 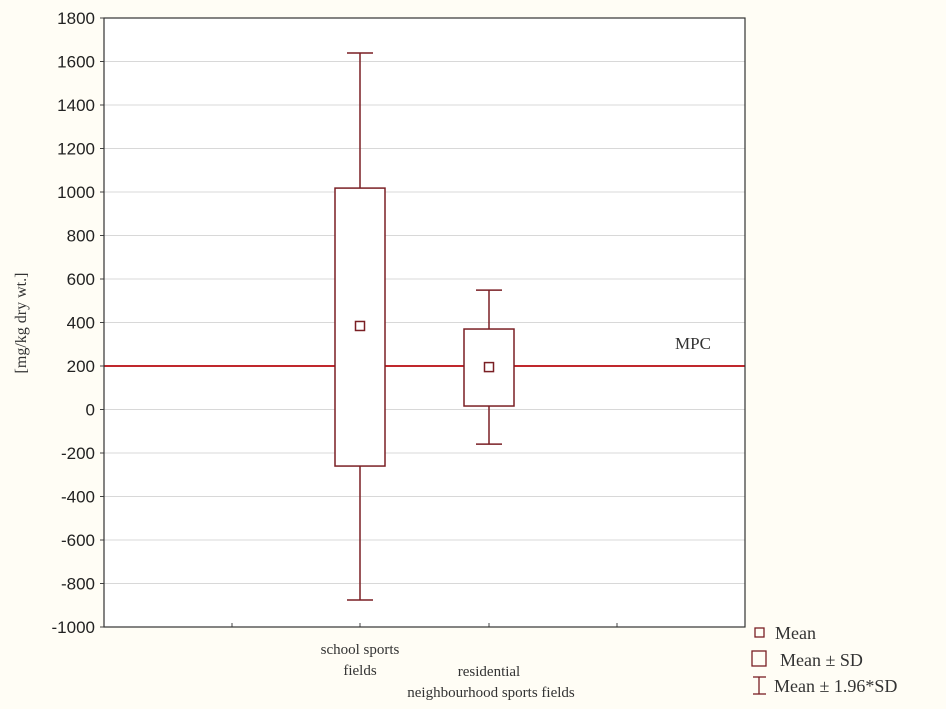 I want to click on y-tick-label: -1000, so click(x=73, y=627).